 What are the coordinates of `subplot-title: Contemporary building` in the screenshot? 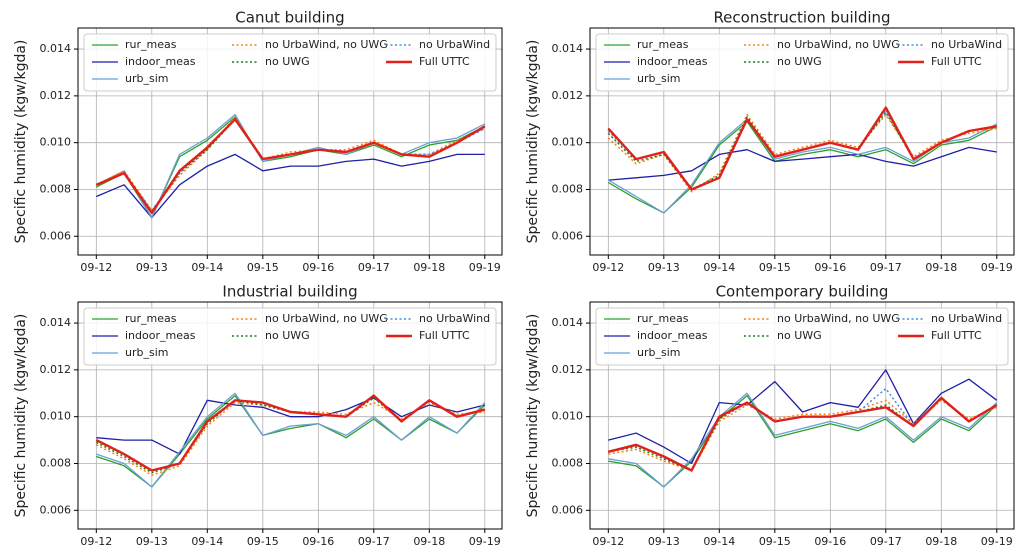 It's located at (802, 292).